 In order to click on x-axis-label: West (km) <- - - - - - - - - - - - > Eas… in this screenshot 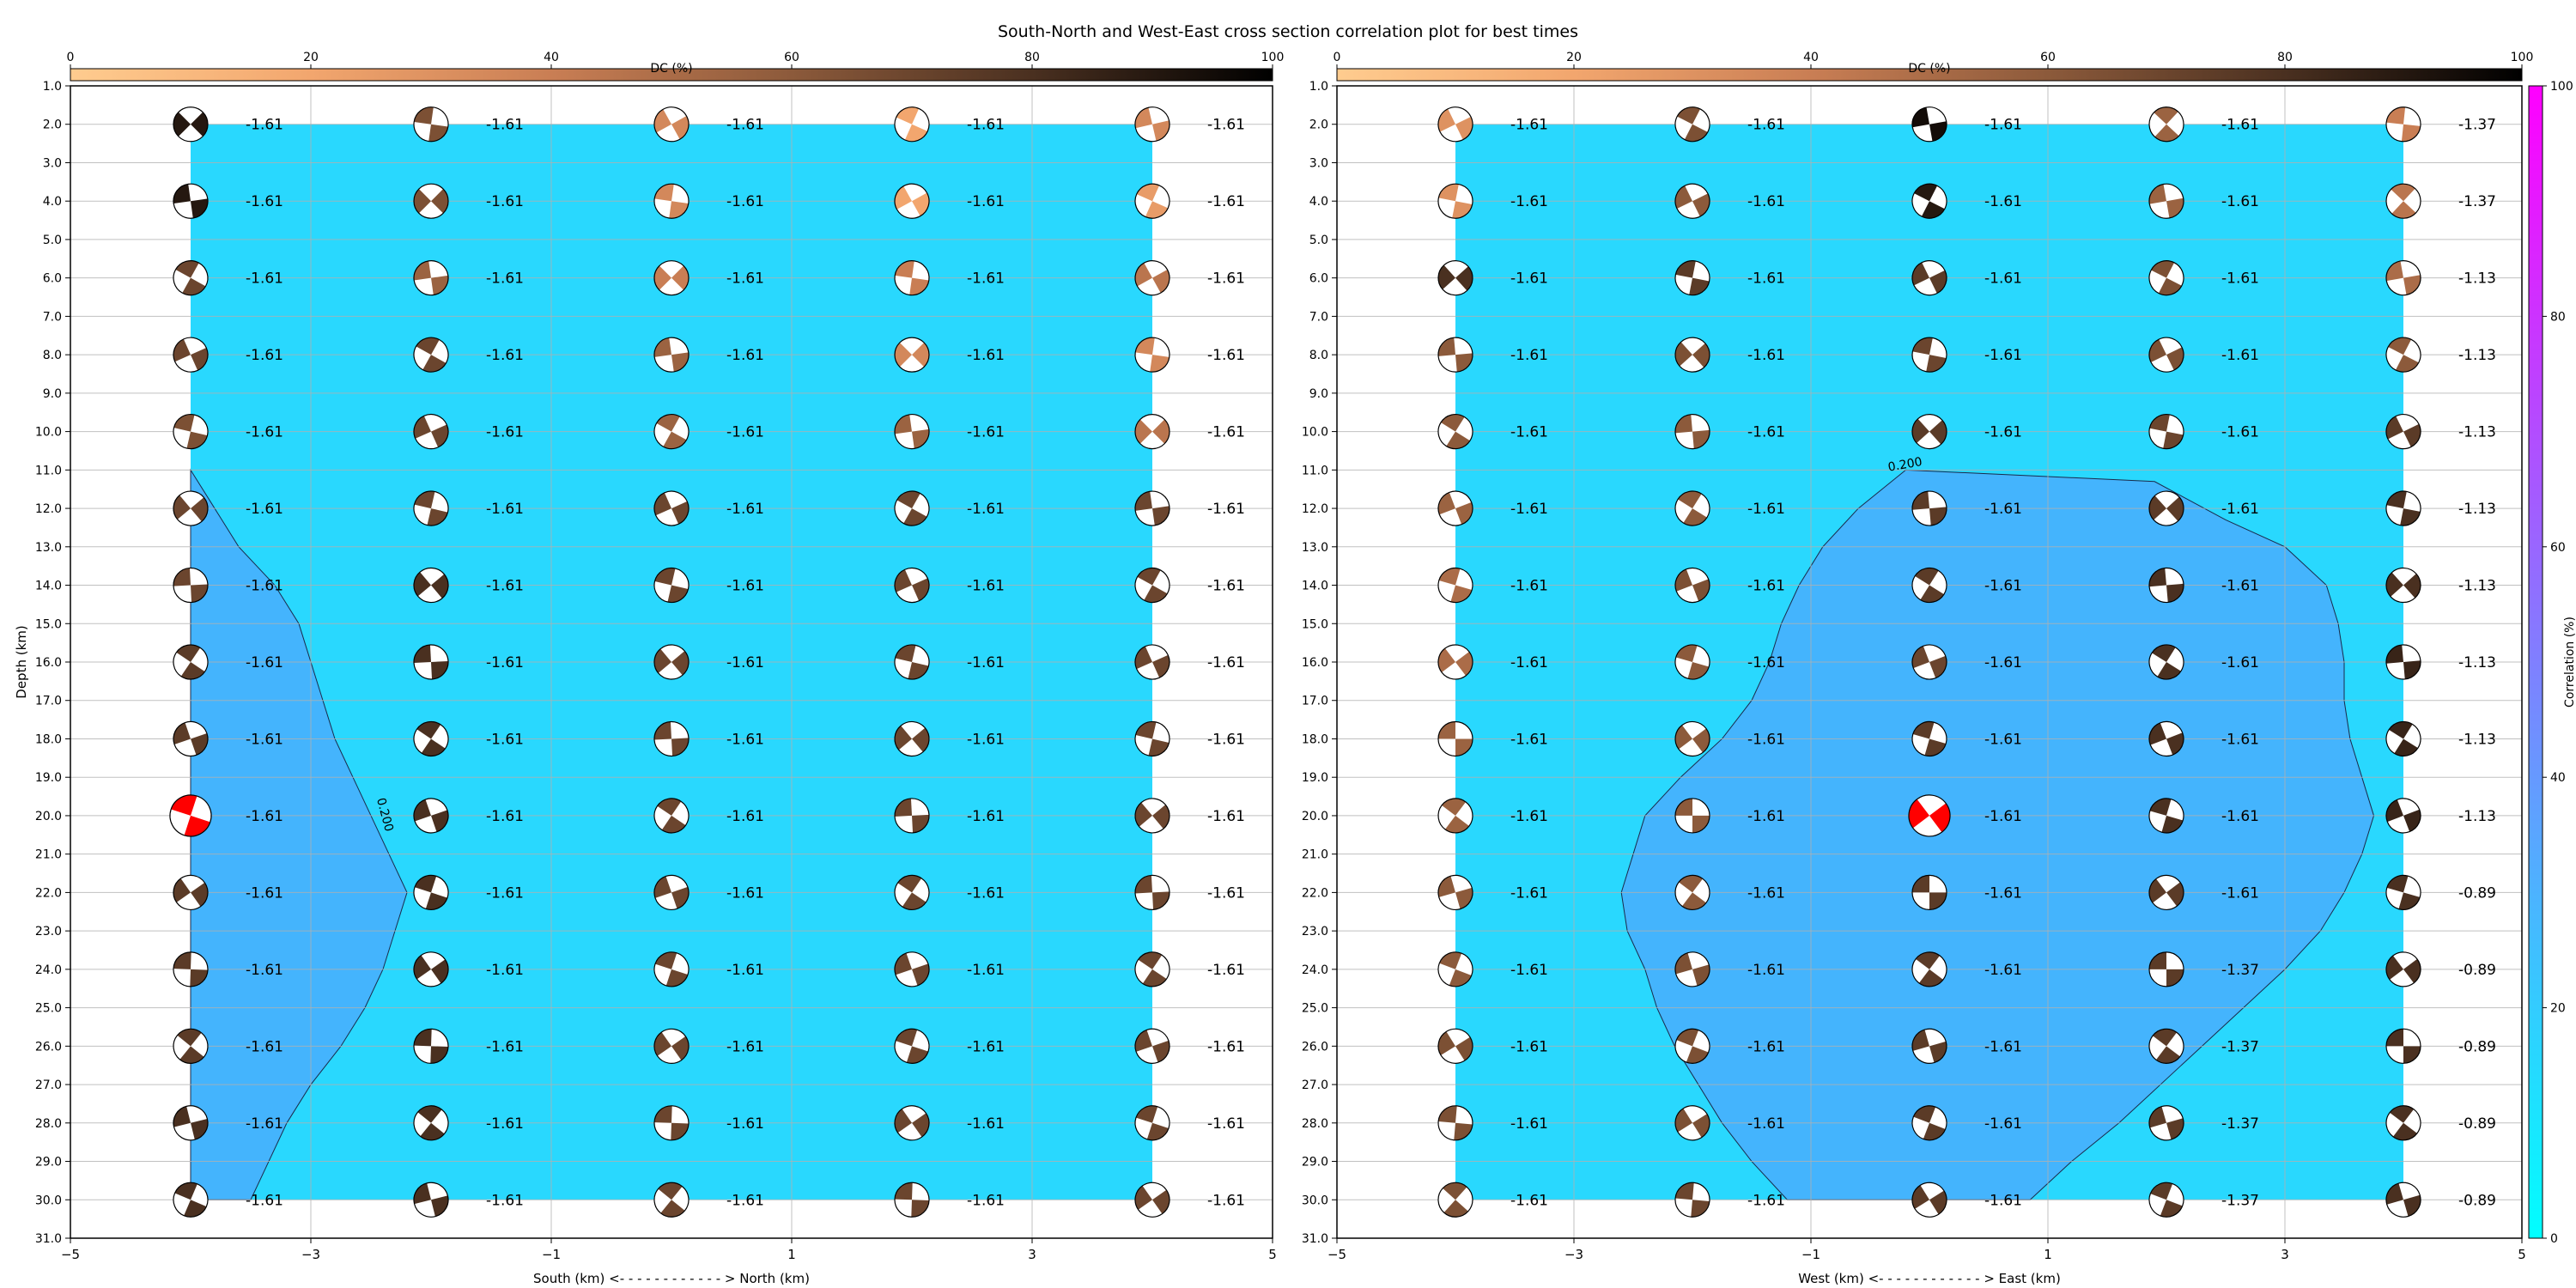, I will do `click(1930, 1279)`.